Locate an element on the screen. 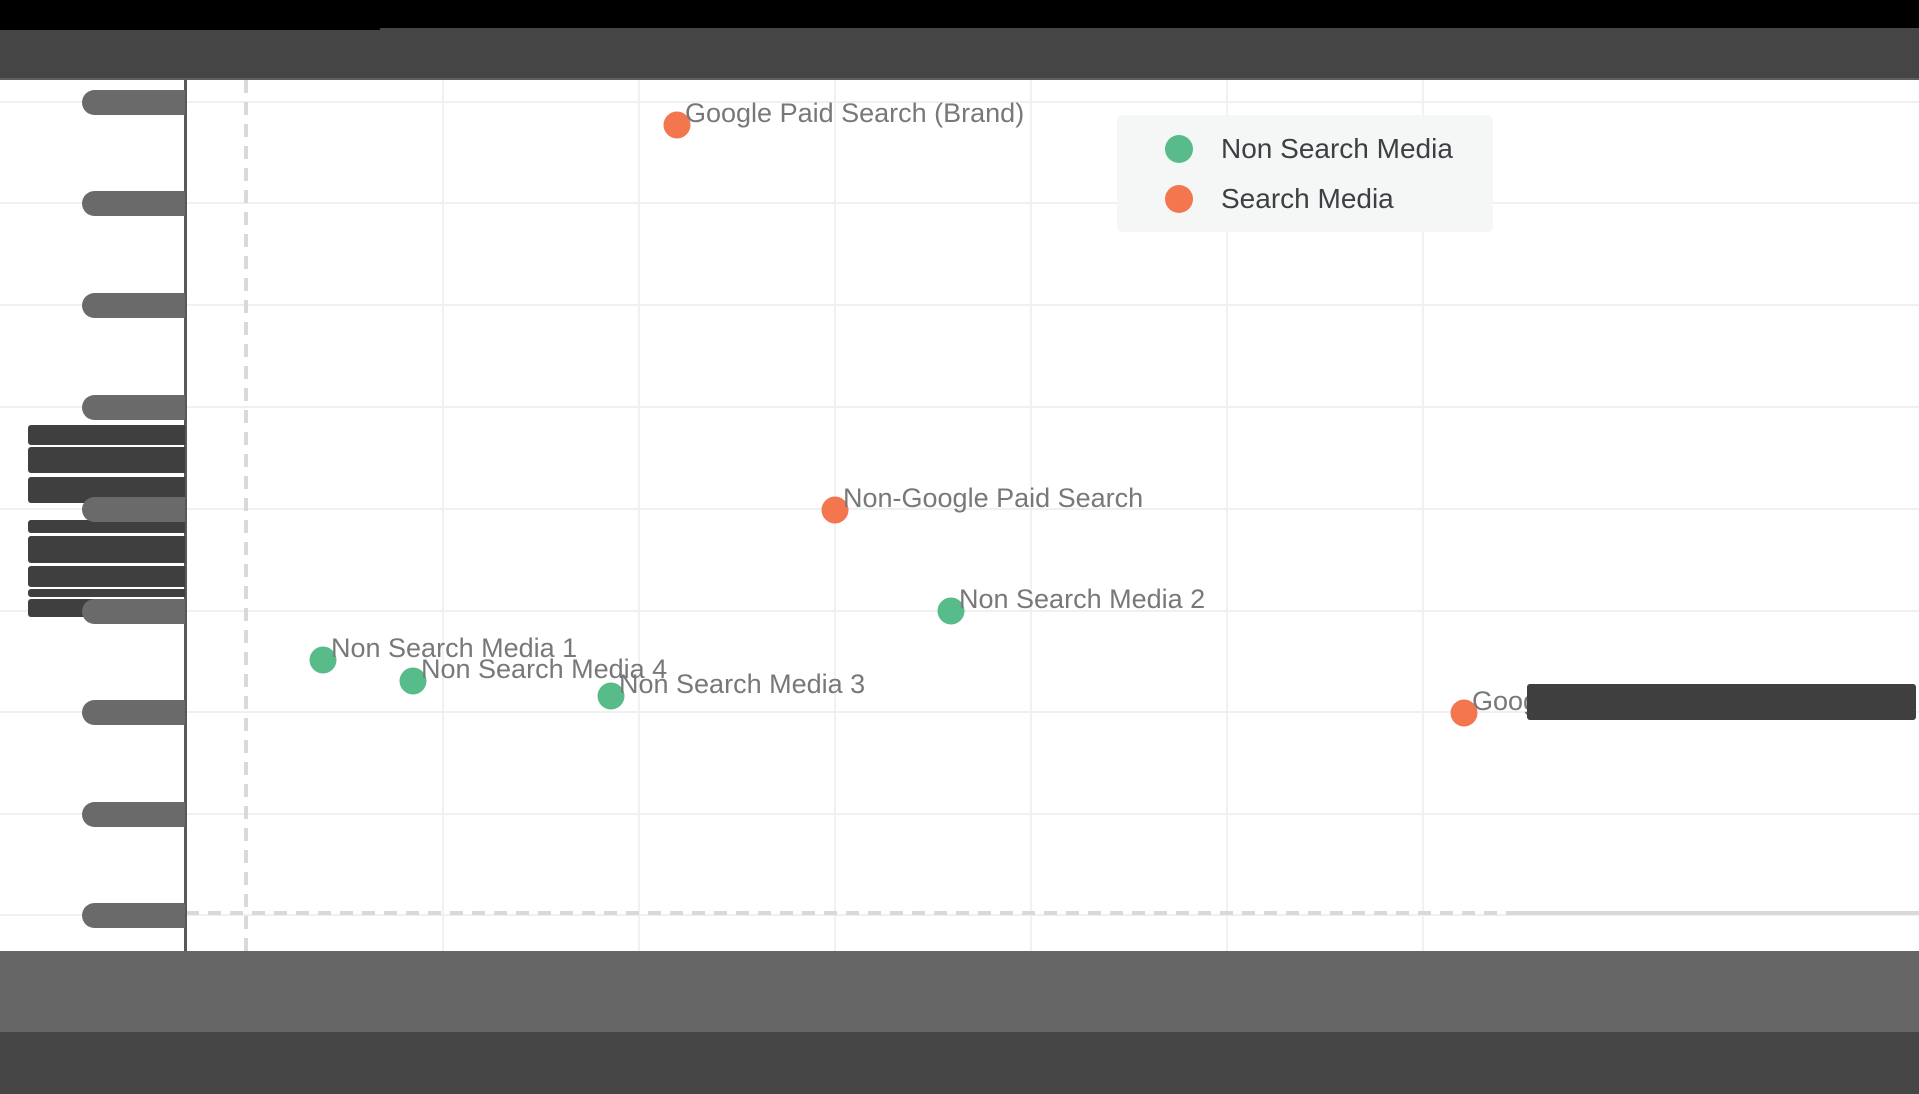 This screenshot has height=1094, width=1919. point-label-redaction-bar is located at coordinates (1721, 702).